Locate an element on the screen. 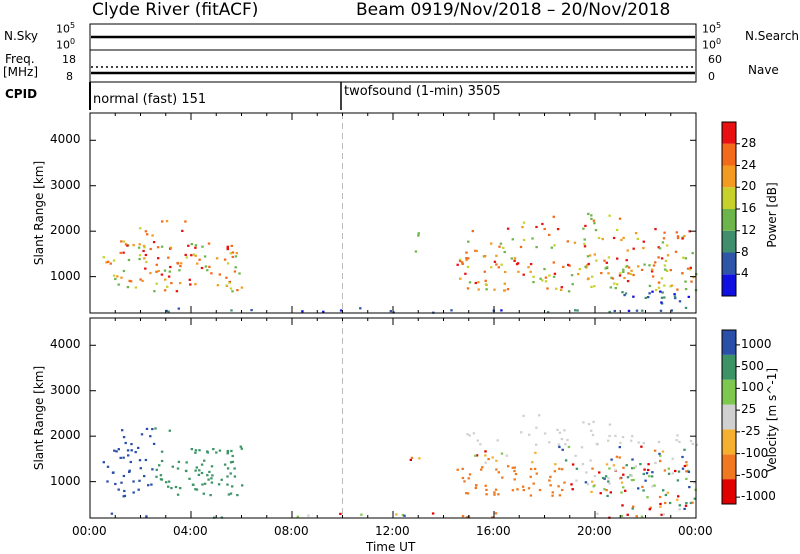  x-tick-label: 04:00 is located at coordinates (190, 531).